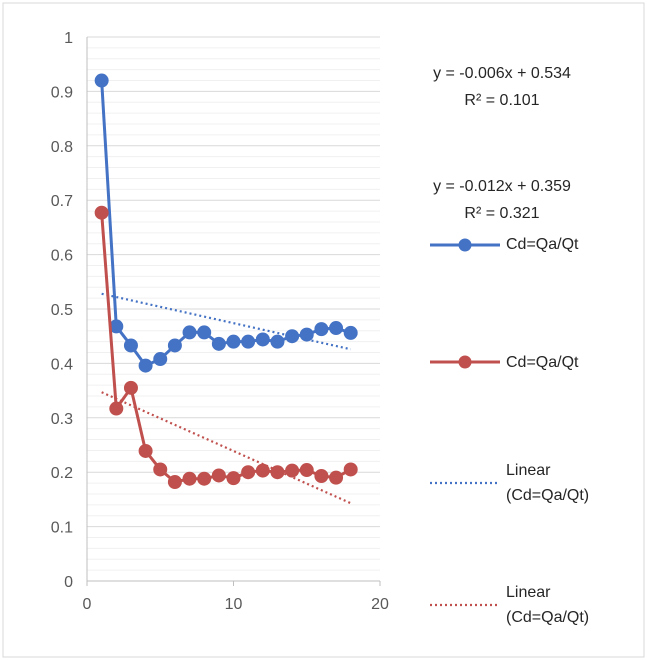 The image size is (647, 660). Describe the element at coordinates (548, 617) in the screenshot. I see `legend-label-trend-2-line-2: (Cd=Qa/Qt)` at that location.